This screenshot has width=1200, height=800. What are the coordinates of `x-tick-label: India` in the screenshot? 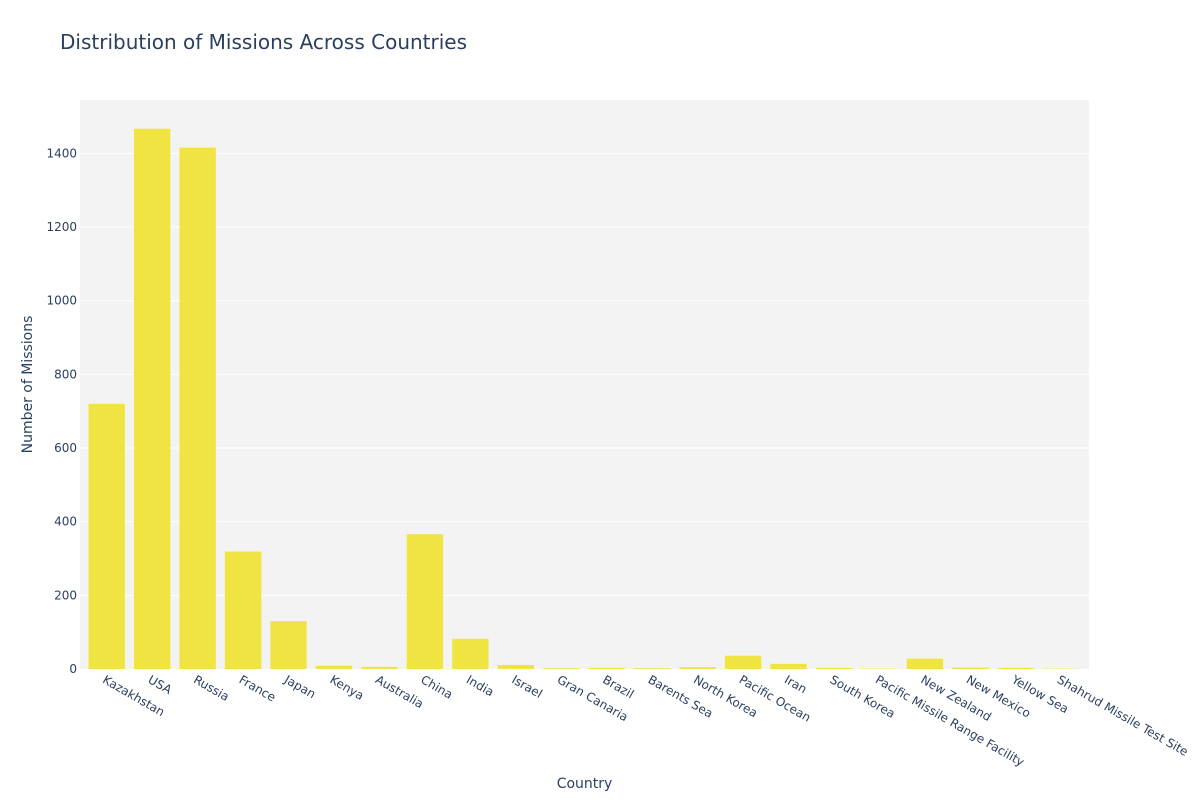 It's located at (480, 685).